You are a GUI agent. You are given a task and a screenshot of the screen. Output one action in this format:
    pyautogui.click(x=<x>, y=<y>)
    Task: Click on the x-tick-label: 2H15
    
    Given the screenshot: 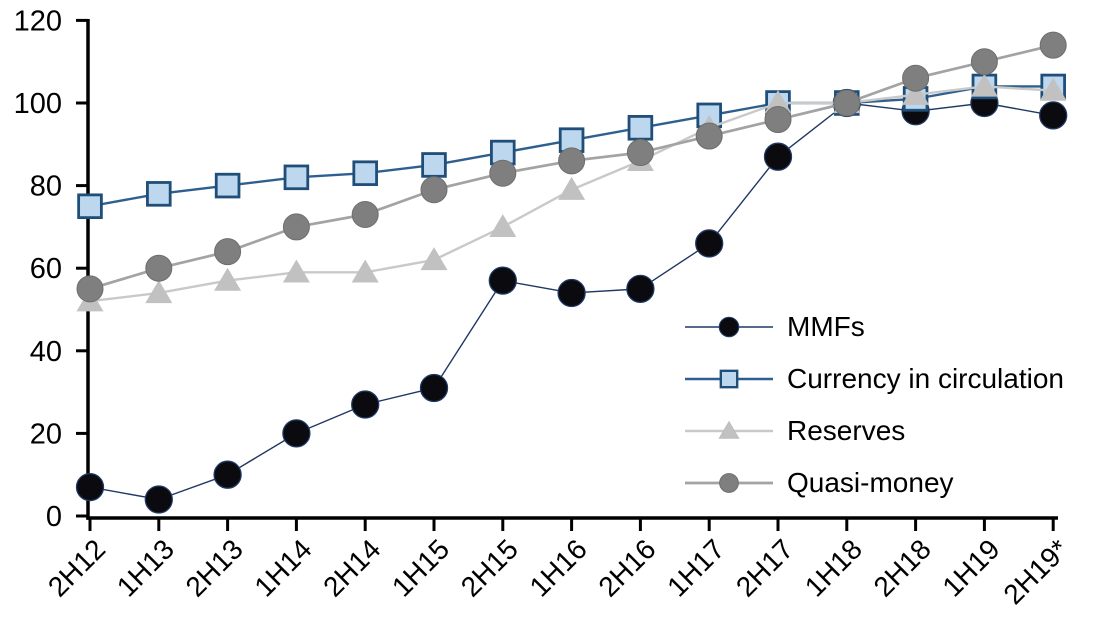 What is the action you would take?
    pyautogui.click(x=489, y=567)
    